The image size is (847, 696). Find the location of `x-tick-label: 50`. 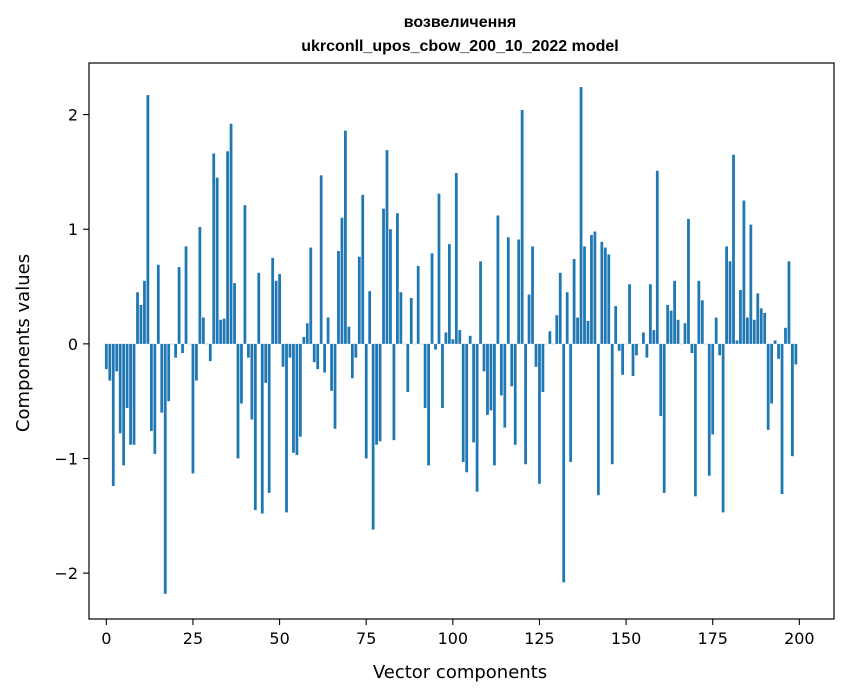

x-tick-label: 50 is located at coordinates (279, 638).